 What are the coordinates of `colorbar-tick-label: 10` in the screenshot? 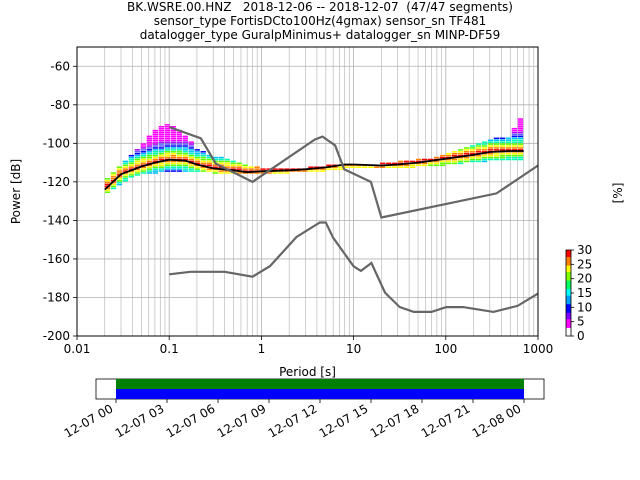 It's located at (584, 307).